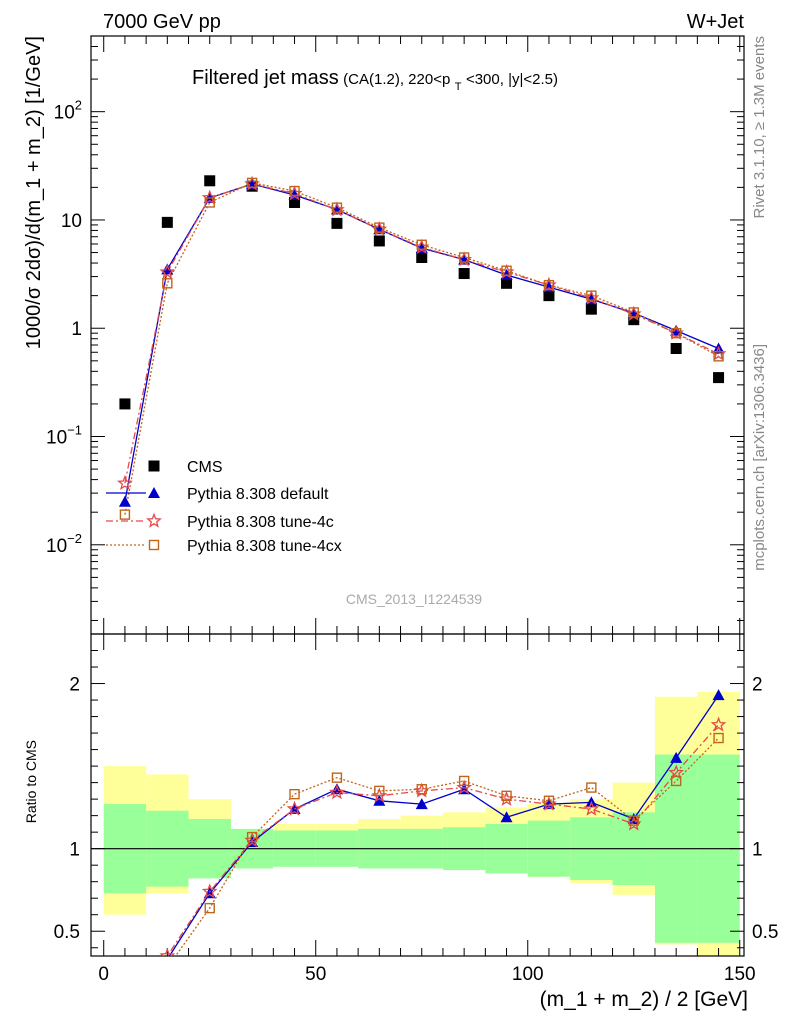  What do you see at coordinates (154, 492) in the screenshot?
I see `legend-marker-pythia-8-308-default` at bounding box center [154, 492].